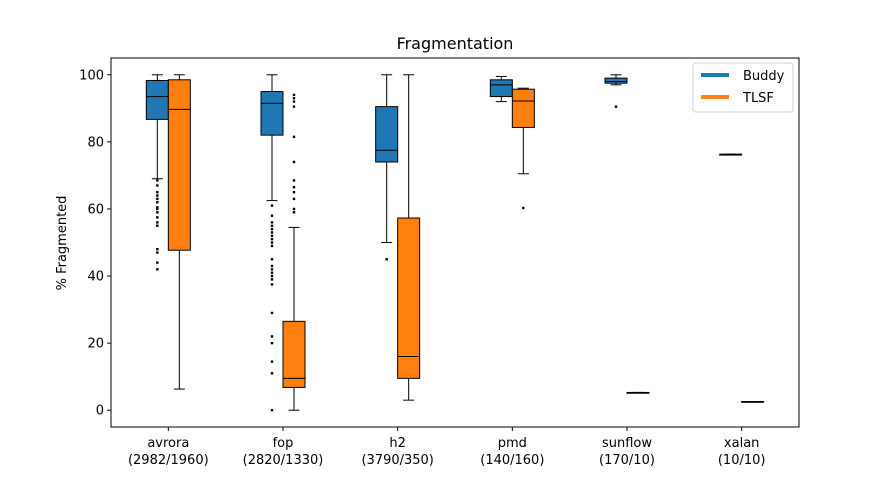  I want to click on box-buddy-h2, so click(387, 168).